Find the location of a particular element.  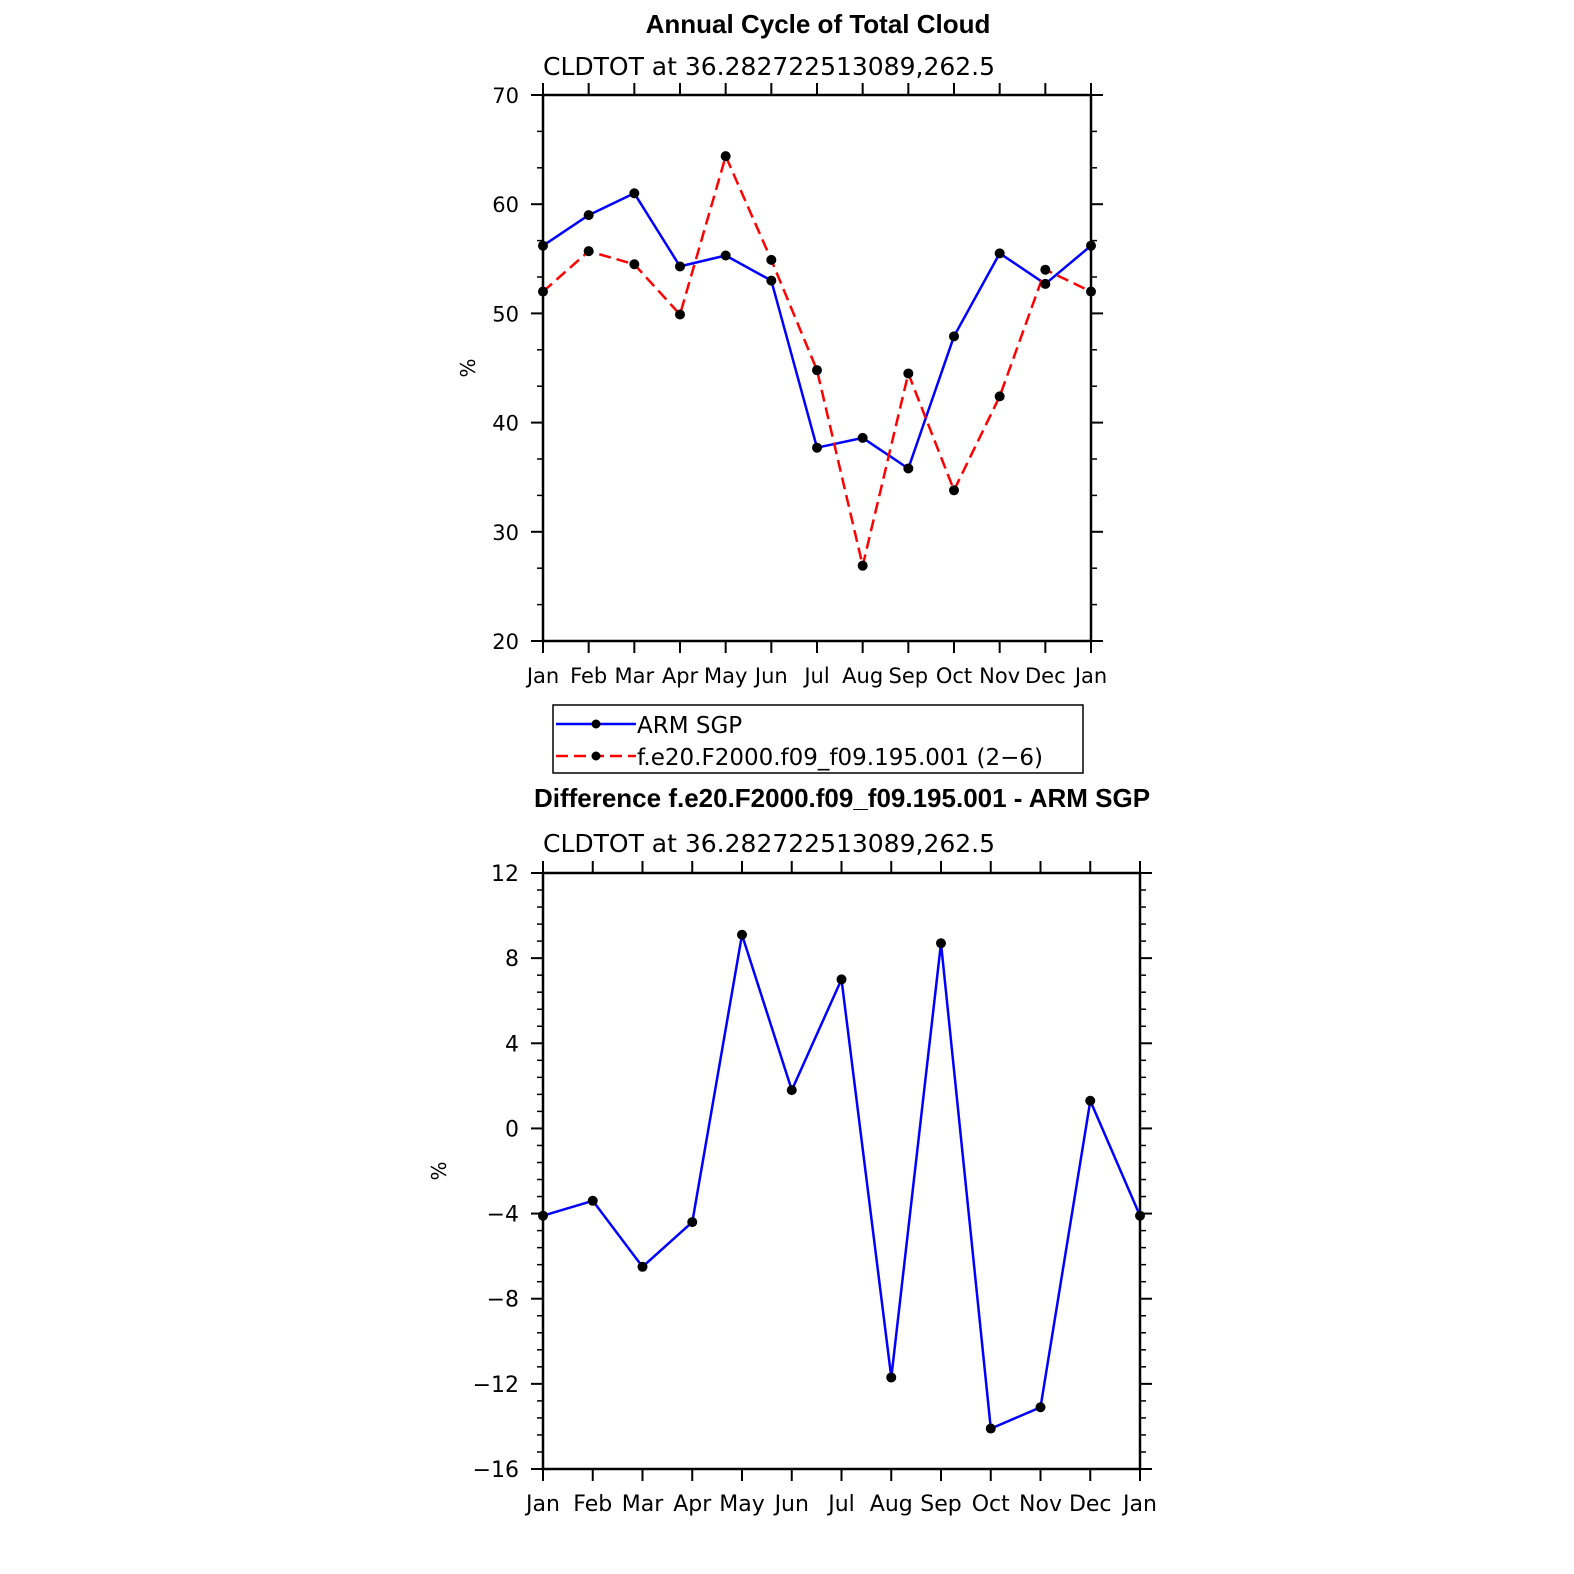

legend-box is located at coordinates (818, 739).